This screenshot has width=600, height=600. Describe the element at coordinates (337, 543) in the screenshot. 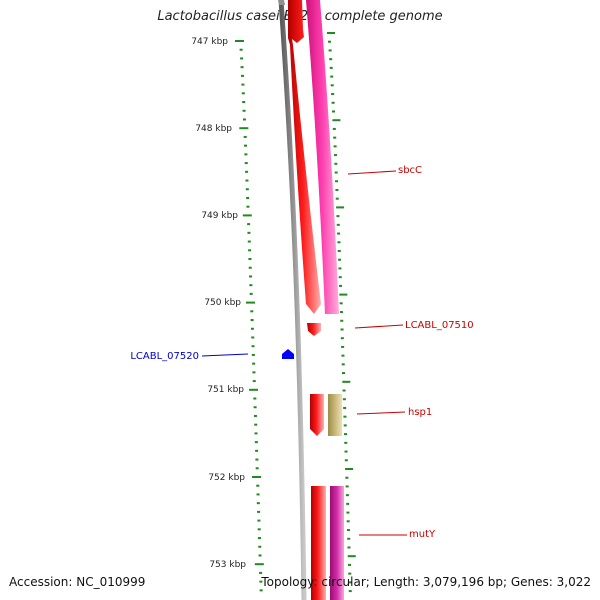

I see `gene-mutY-magenta-block` at that location.